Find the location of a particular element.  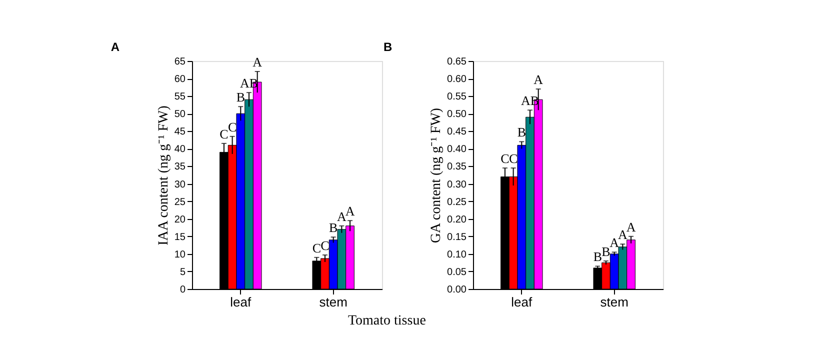

y-tick-label: 35 is located at coordinates (180, 167).